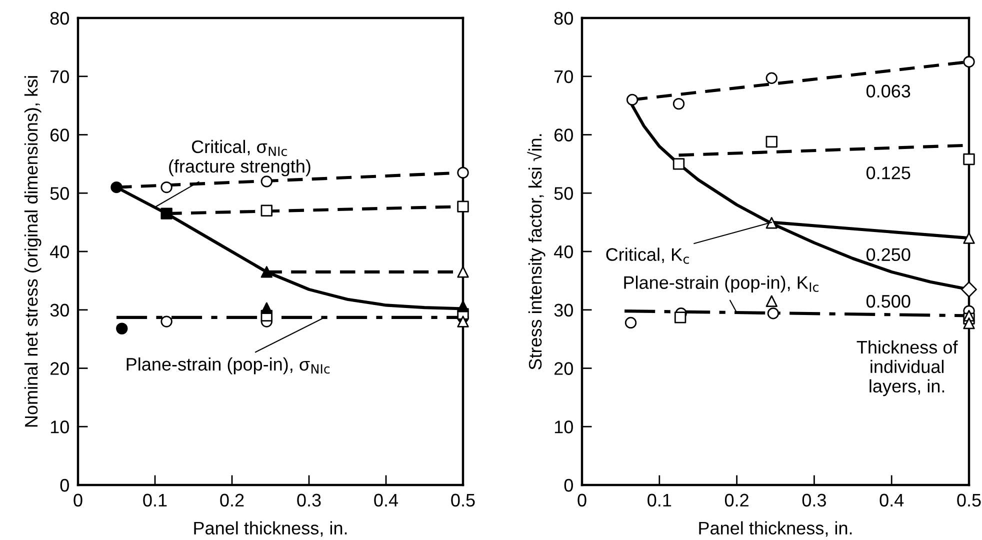 The width and height of the screenshot is (982, 540). I want to click on annotation: 0.125, so click(888, 173).